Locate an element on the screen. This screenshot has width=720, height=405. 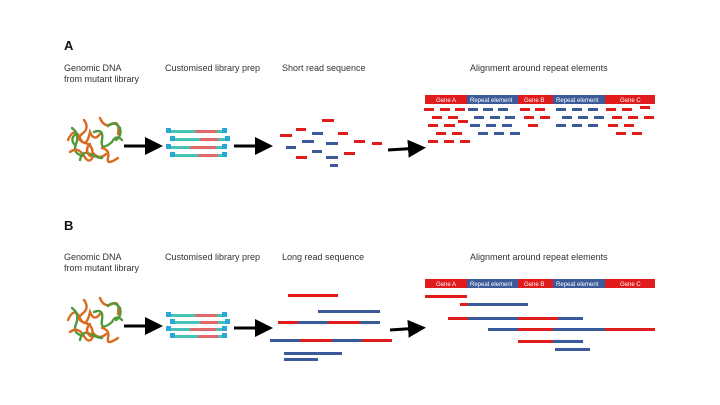
panel-b-library-fragments is located at coordinates (198, 325).